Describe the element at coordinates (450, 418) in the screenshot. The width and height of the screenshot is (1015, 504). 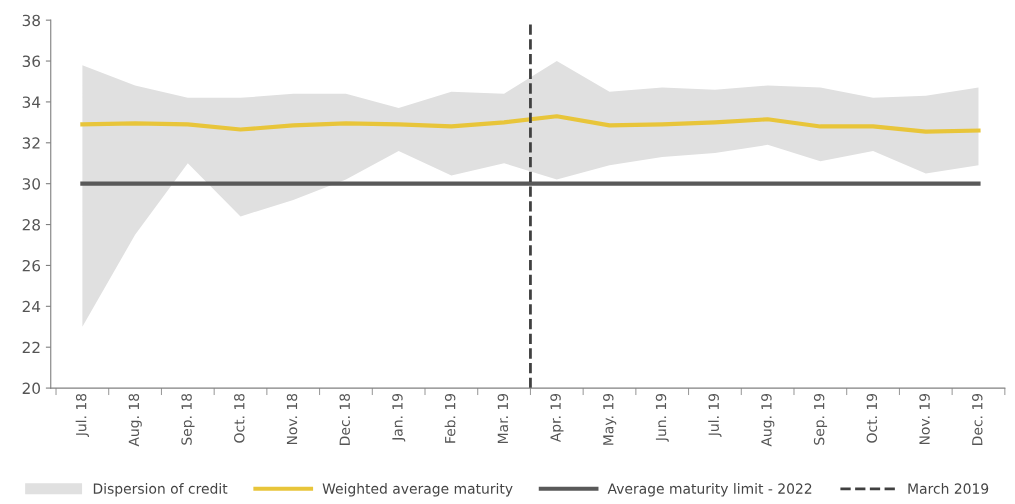
I see `x-tick-label: Feb. 19` at that location.